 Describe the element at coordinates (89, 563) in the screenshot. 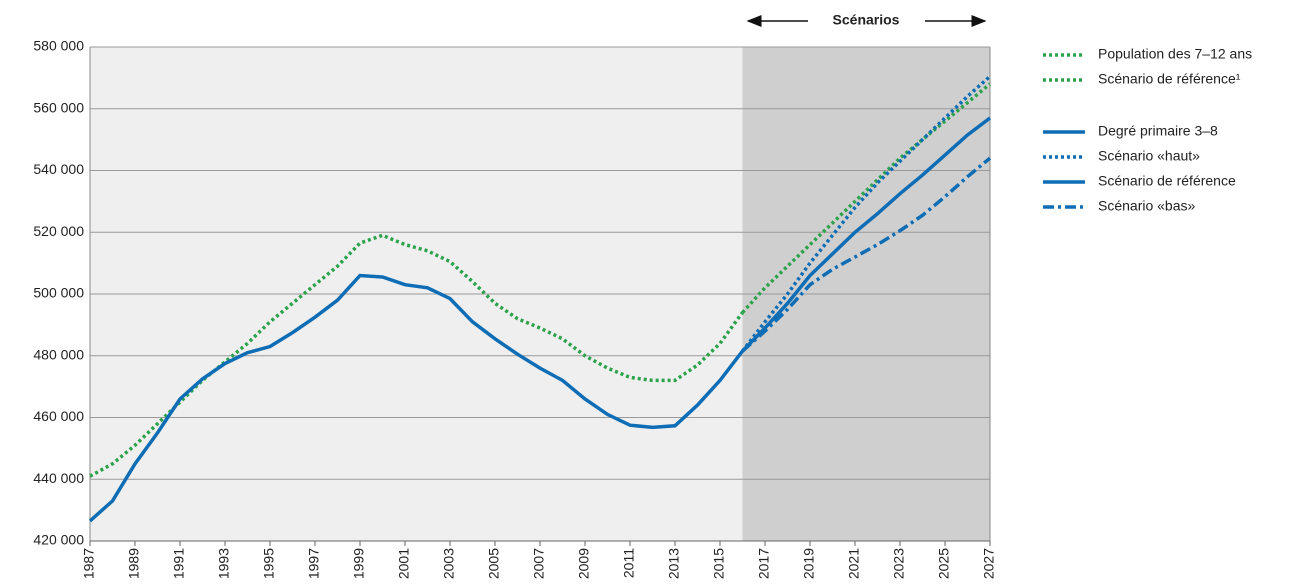

I see `x-tick-label: 1987` at that location.